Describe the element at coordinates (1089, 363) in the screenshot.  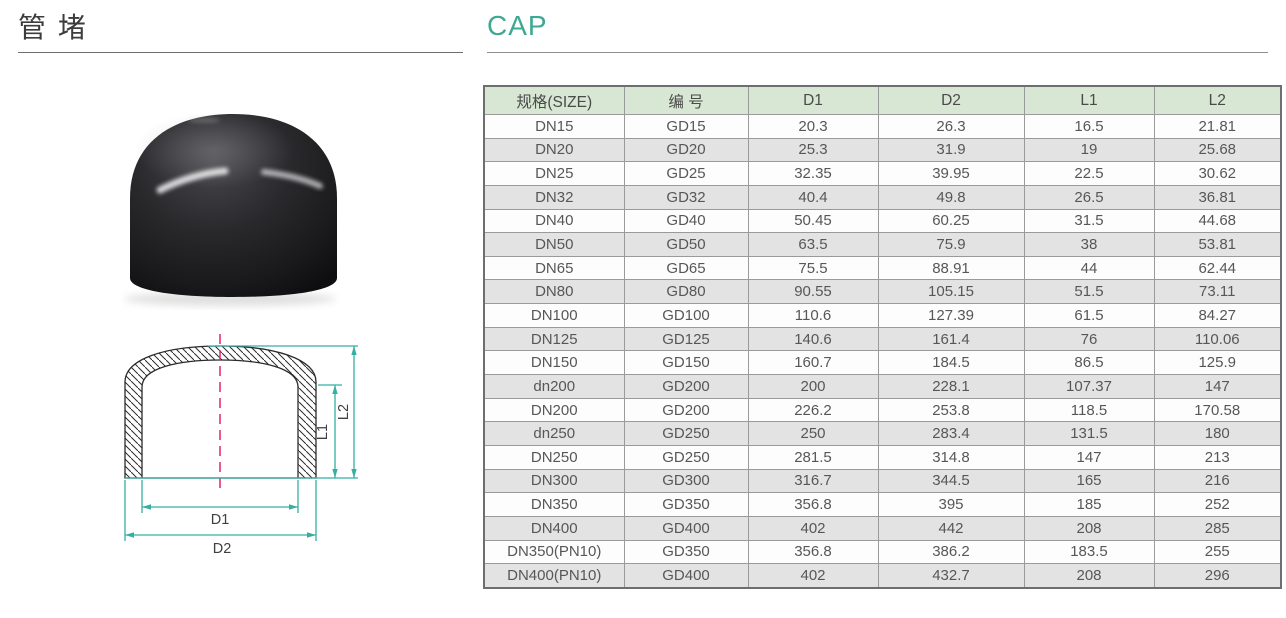
I see `table-cell: 86.5` at that location.